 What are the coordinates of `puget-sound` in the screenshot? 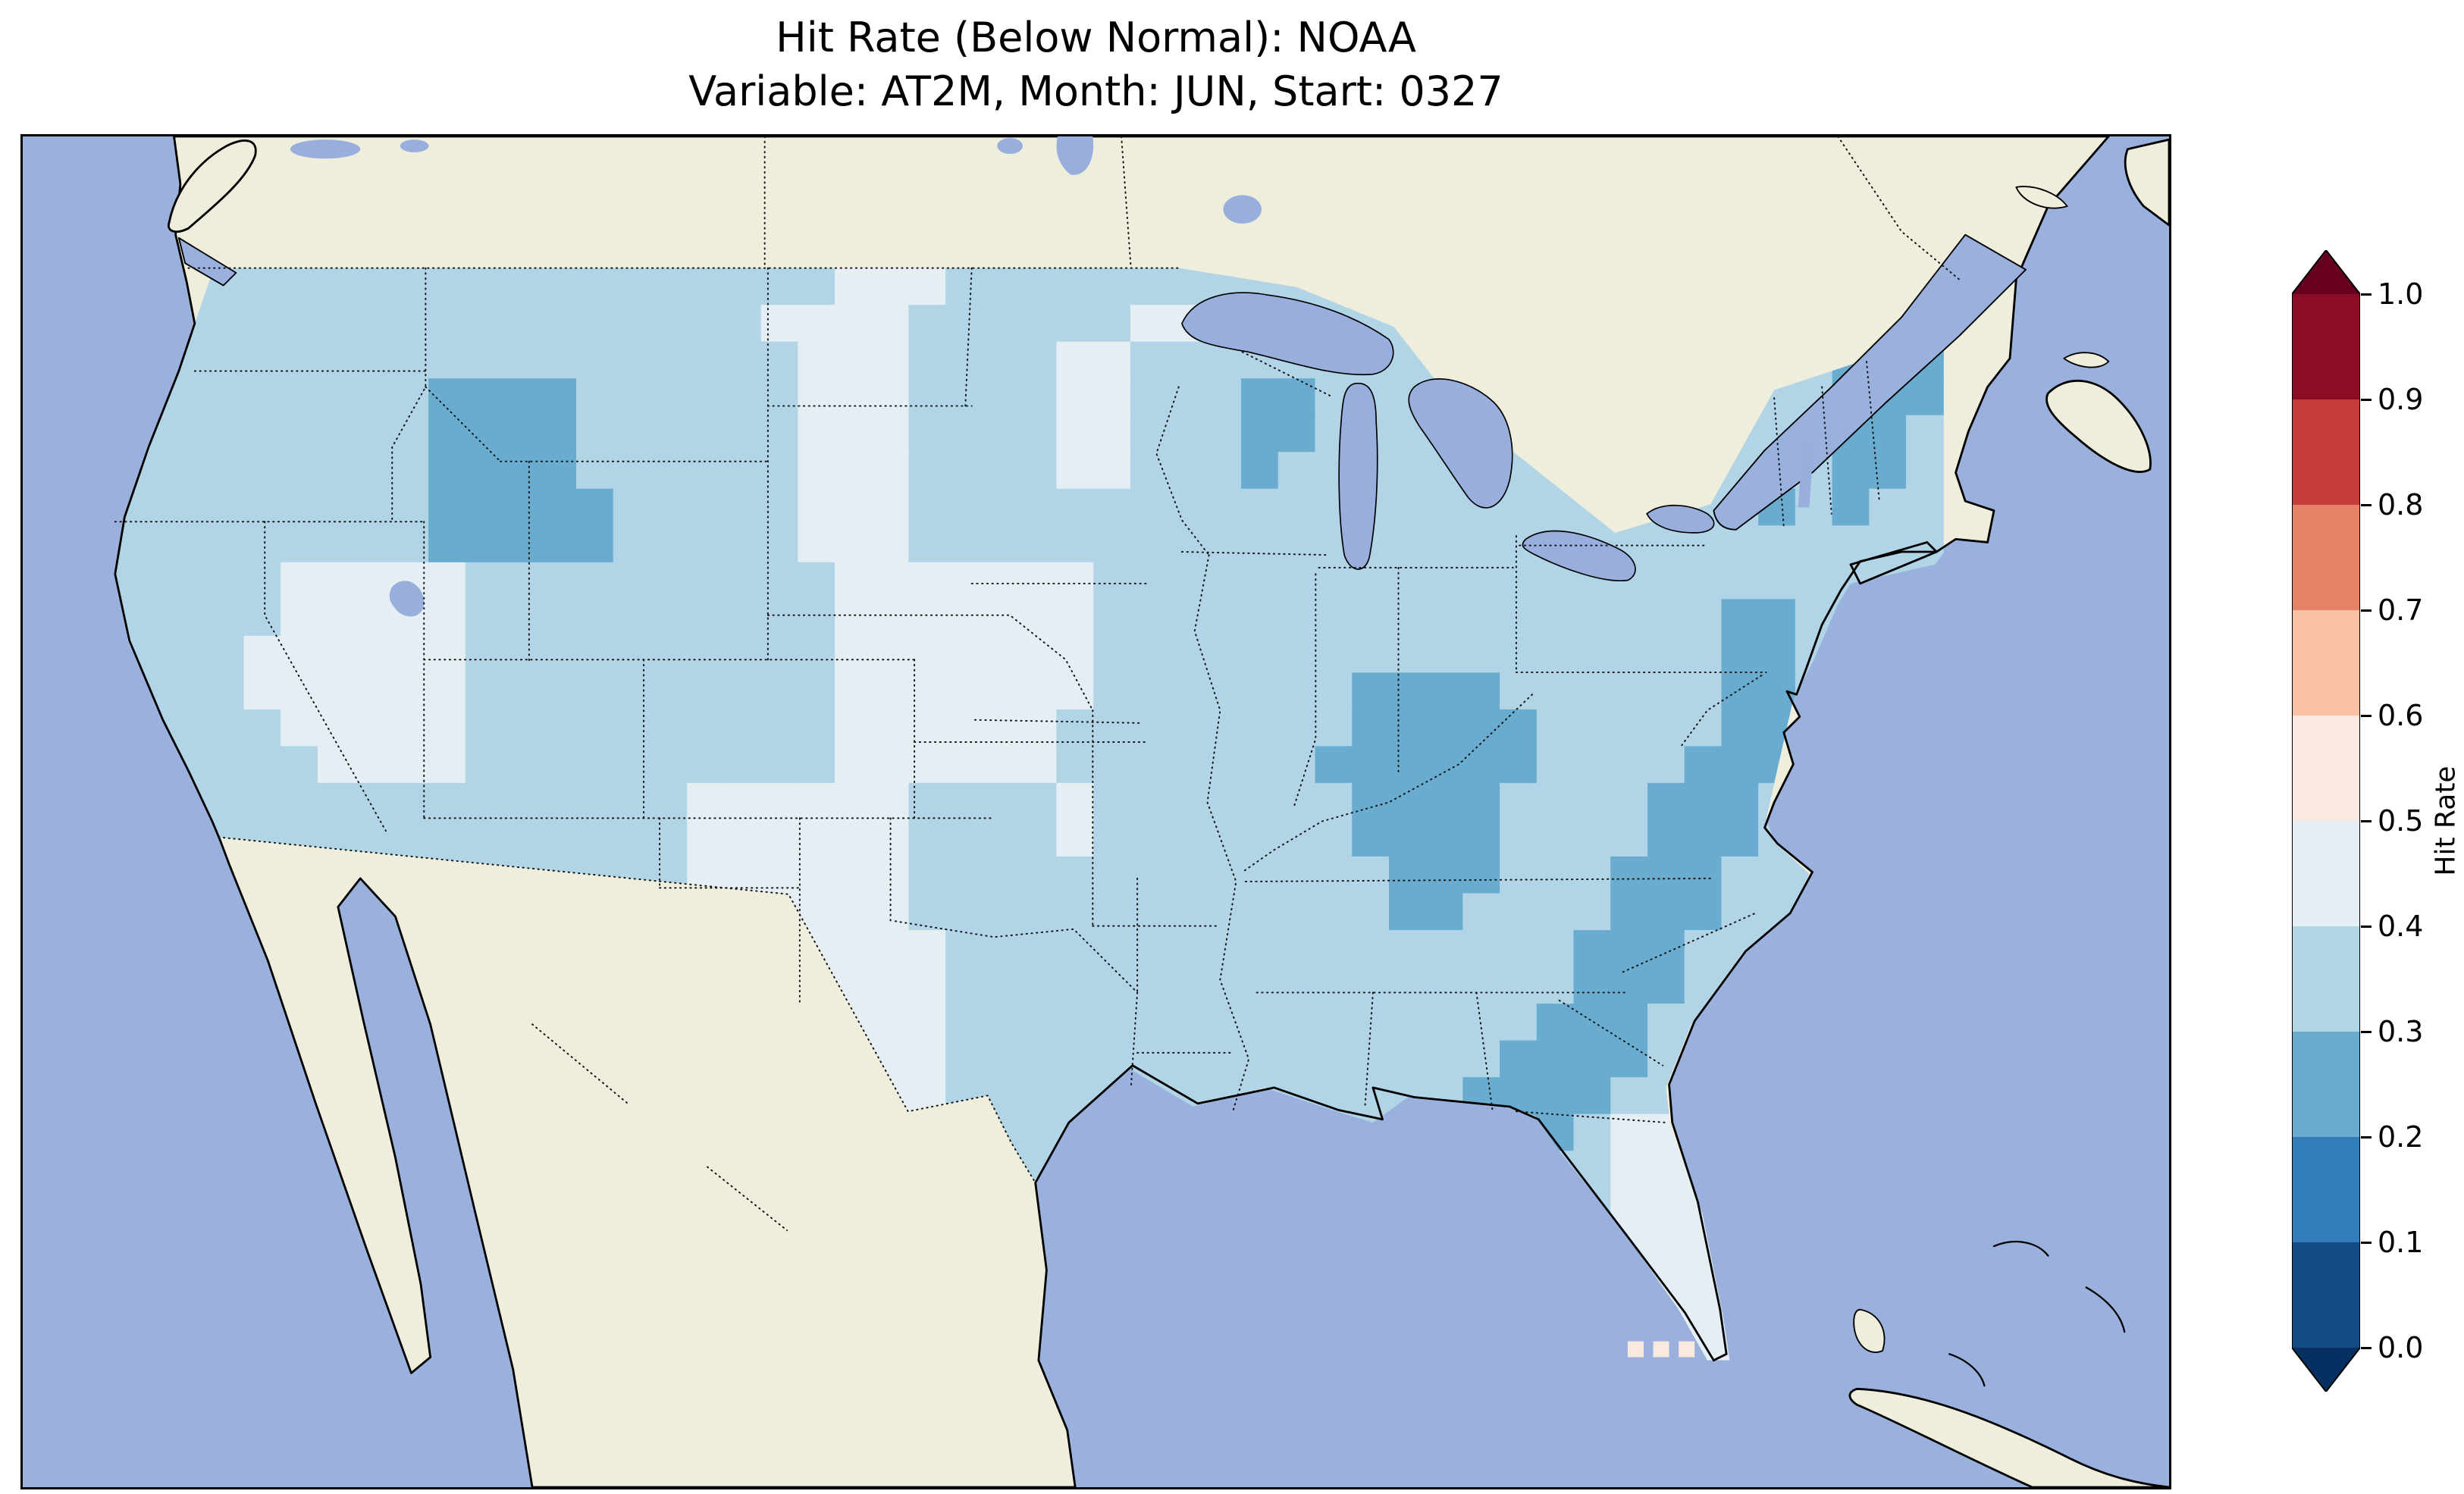 It's located at (207, 261).